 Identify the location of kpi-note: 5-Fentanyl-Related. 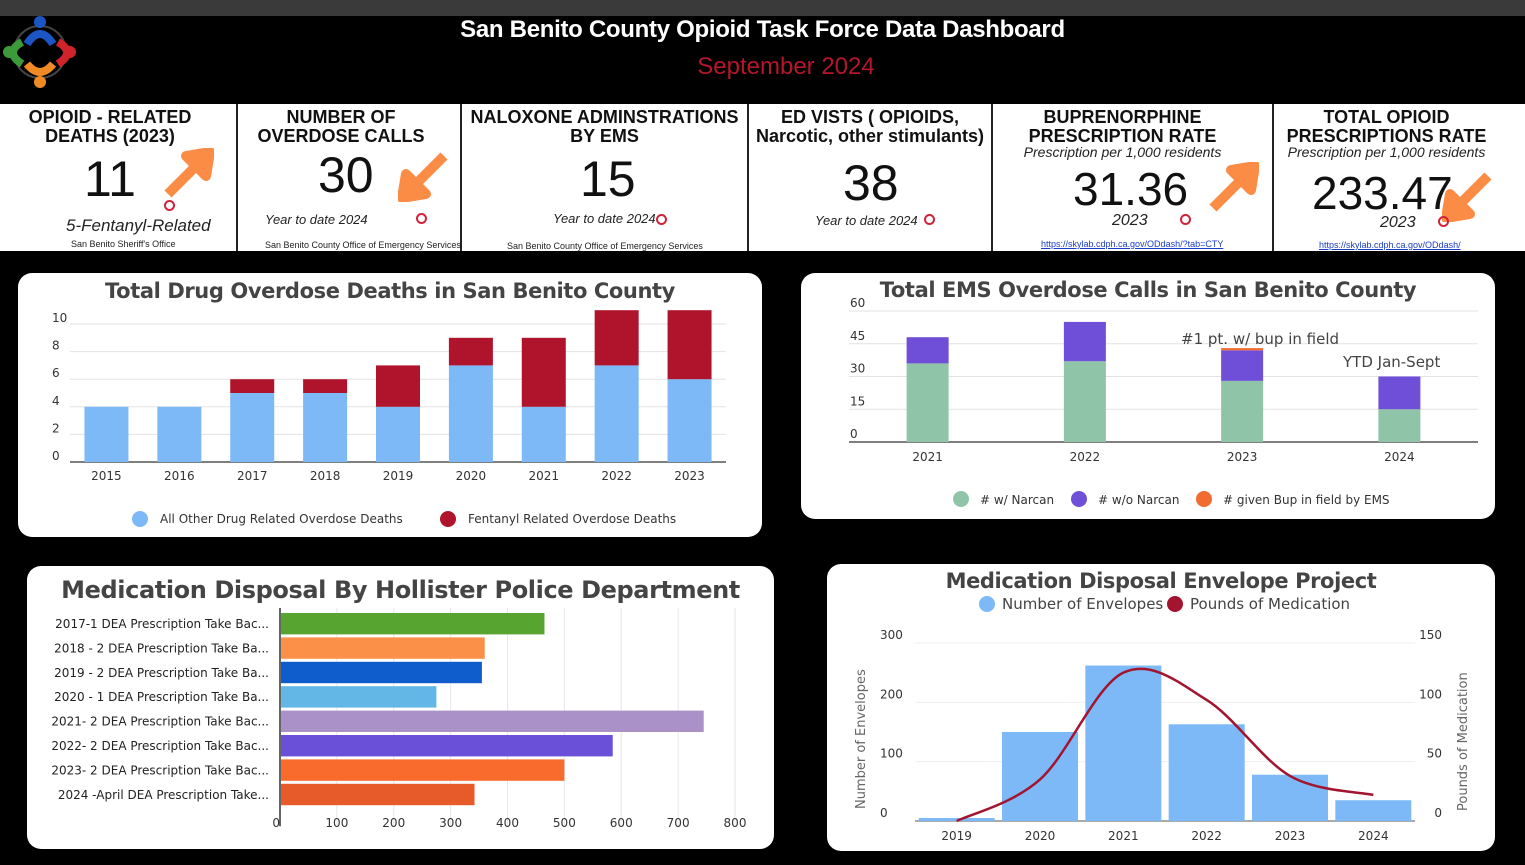
(138, 225).